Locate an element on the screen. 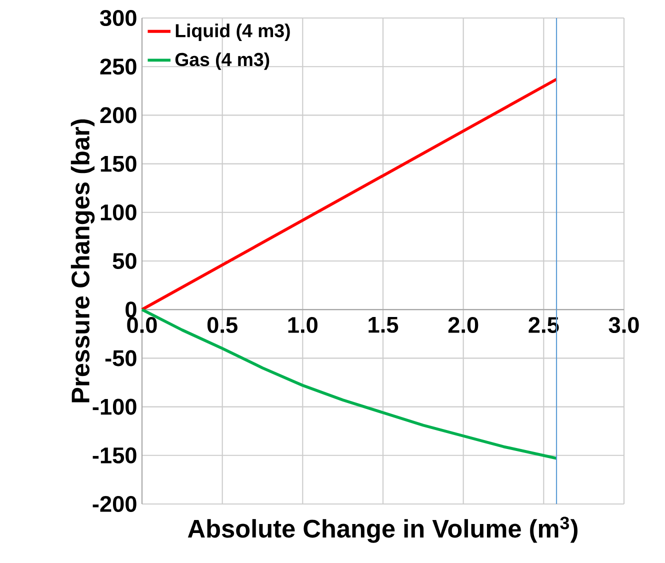 This screenshot has height=563, width=665. y-tick-label: 250 is located at coordinates (118, 66).